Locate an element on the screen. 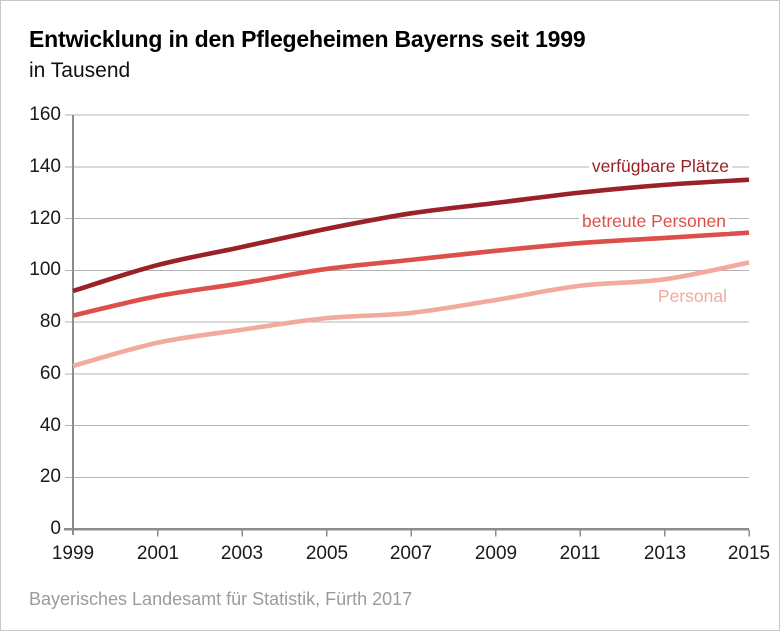 This screenshot has width=780, height=631. y-axis-label: 160 is located at coordinates (45, 114).